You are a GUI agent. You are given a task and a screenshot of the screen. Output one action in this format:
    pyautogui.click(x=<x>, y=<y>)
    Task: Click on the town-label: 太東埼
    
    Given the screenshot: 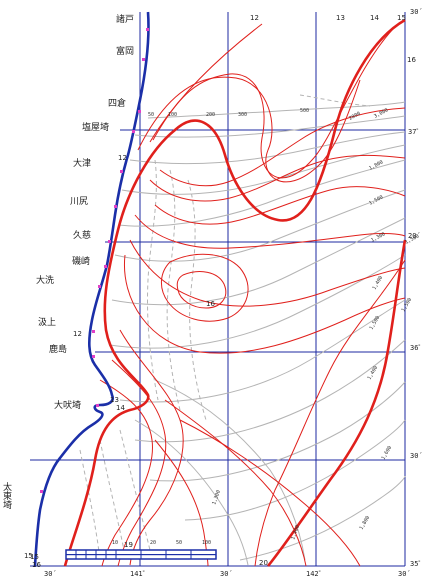 What is the action you would take?
    pyautogui.click(x=6, y=495)
    